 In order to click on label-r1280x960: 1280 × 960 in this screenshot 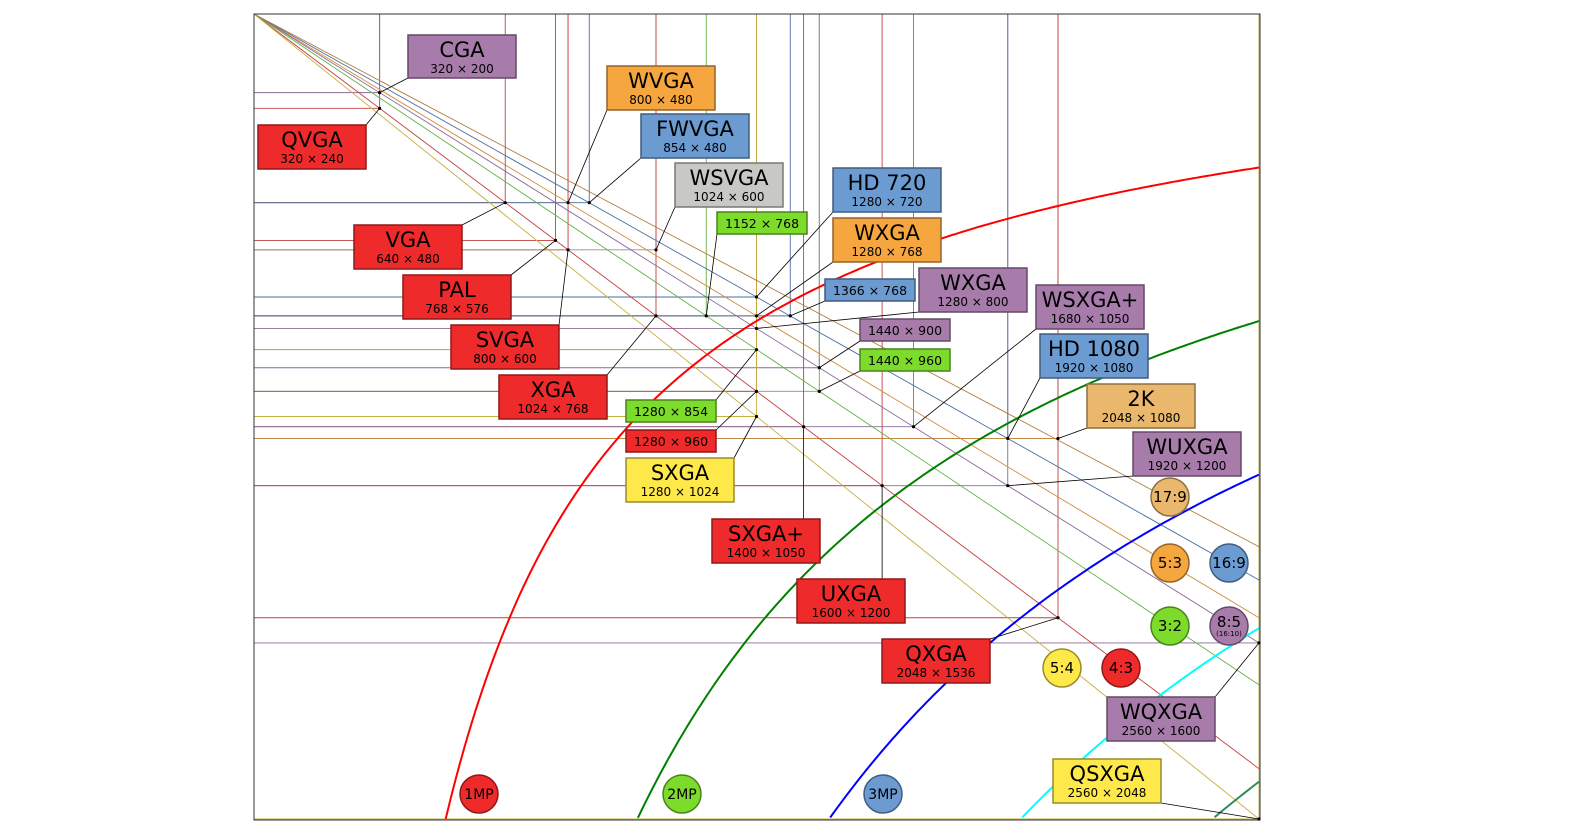, I will do `click(671, 441)`.